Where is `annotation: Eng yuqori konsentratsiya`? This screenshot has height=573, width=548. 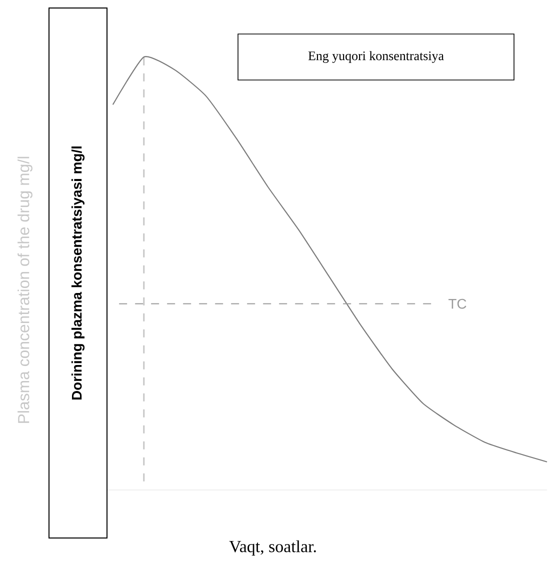 annotation: Eng yuqori konsentratsiya is located at coordinates (376, 57).